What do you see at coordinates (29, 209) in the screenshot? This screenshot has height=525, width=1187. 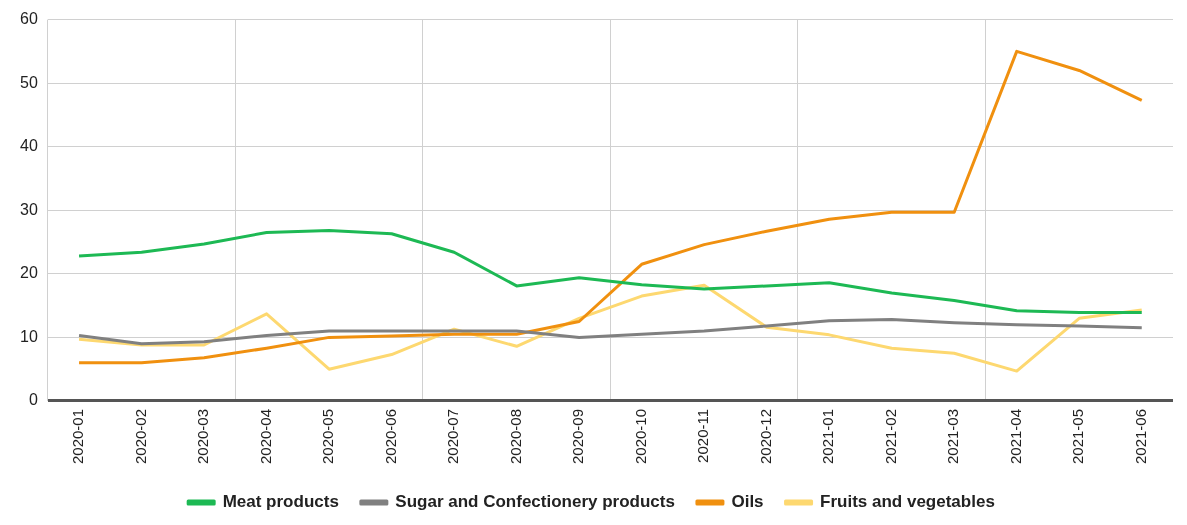 I see `y-tick-label: 30` at bounding box center [29, 209].